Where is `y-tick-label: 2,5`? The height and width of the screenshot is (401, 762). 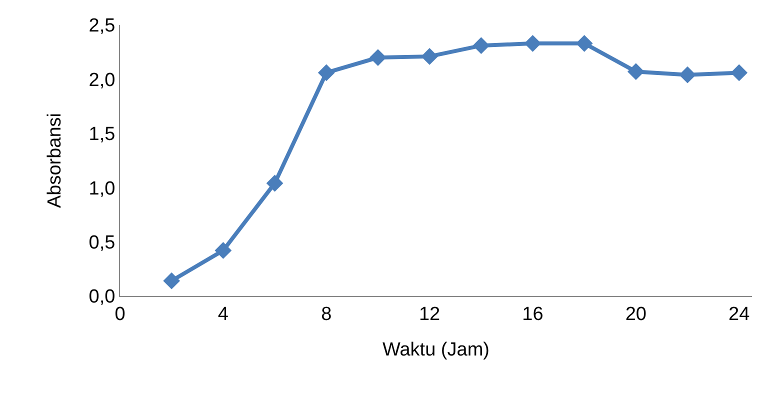
y-tick-label: 2,5 is located at coordinates (102, 26).